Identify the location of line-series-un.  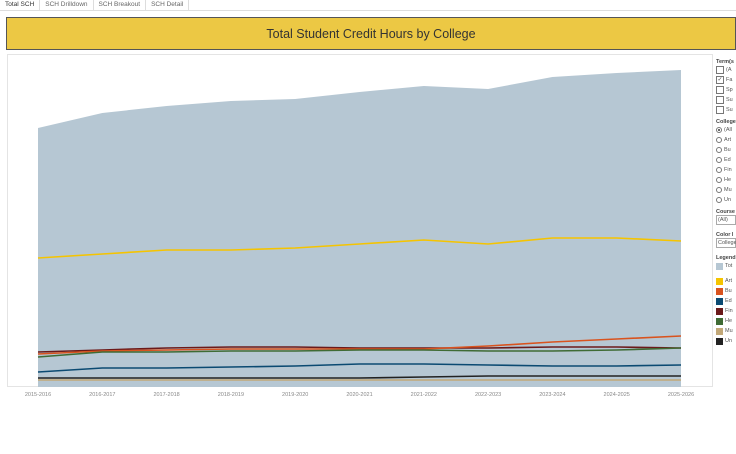
(359, 377).